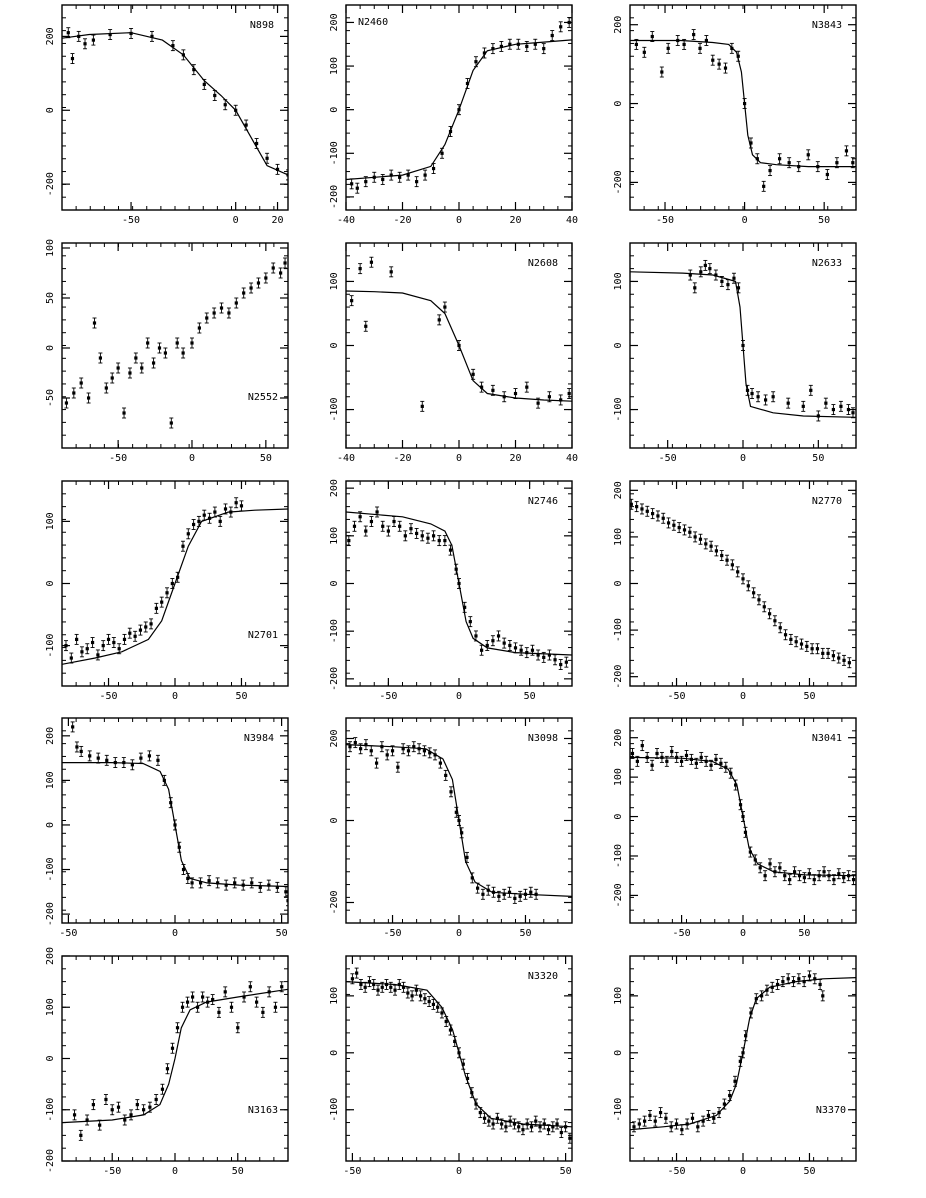 The image size is (926, 1198). What do you see at coordinates (827, 25) in the screenshot?
I see `galaxy-label: N3843` at bounding box center [827, 25].